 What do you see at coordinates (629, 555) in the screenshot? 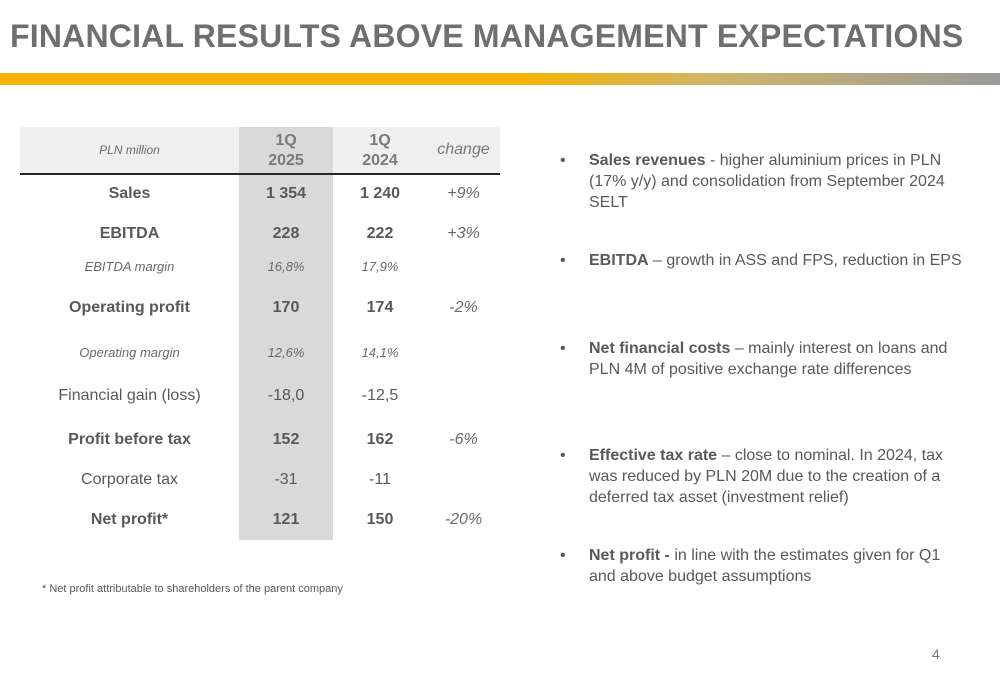
I see `bullet-heading: Net profit -` at bounding box center [629, 555].